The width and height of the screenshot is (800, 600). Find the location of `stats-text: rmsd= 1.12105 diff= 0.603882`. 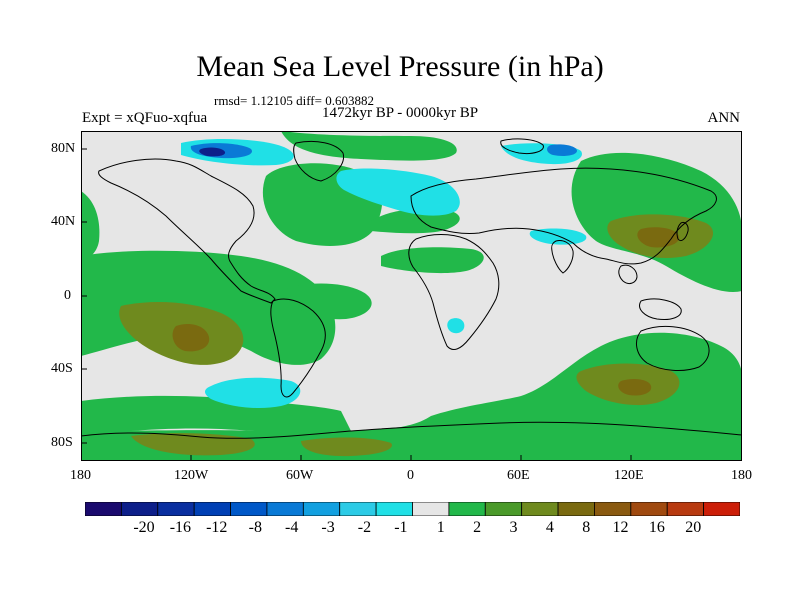

stats-text: rmsd= 1.12105 diff= 0.603882 is located at coordinates (294, 100).